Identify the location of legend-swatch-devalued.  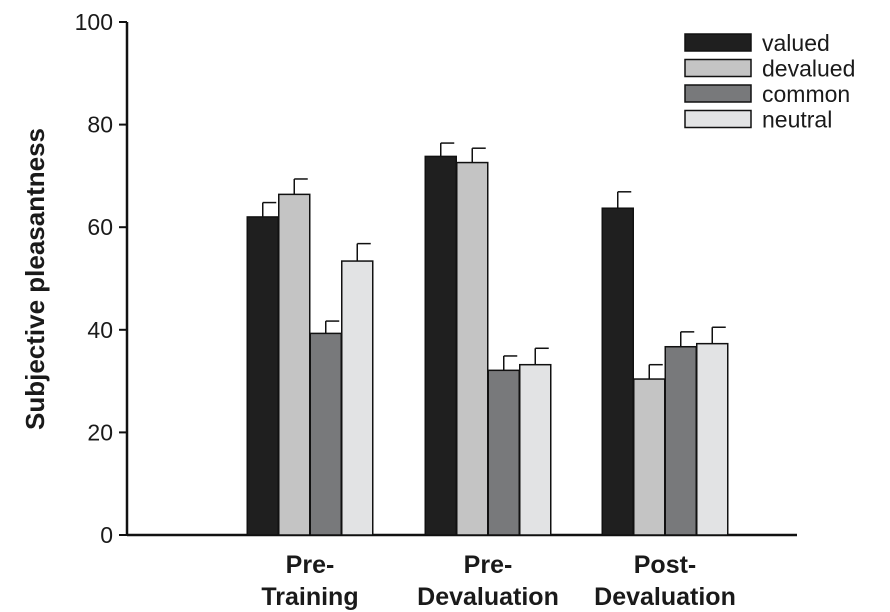
(718, 68).